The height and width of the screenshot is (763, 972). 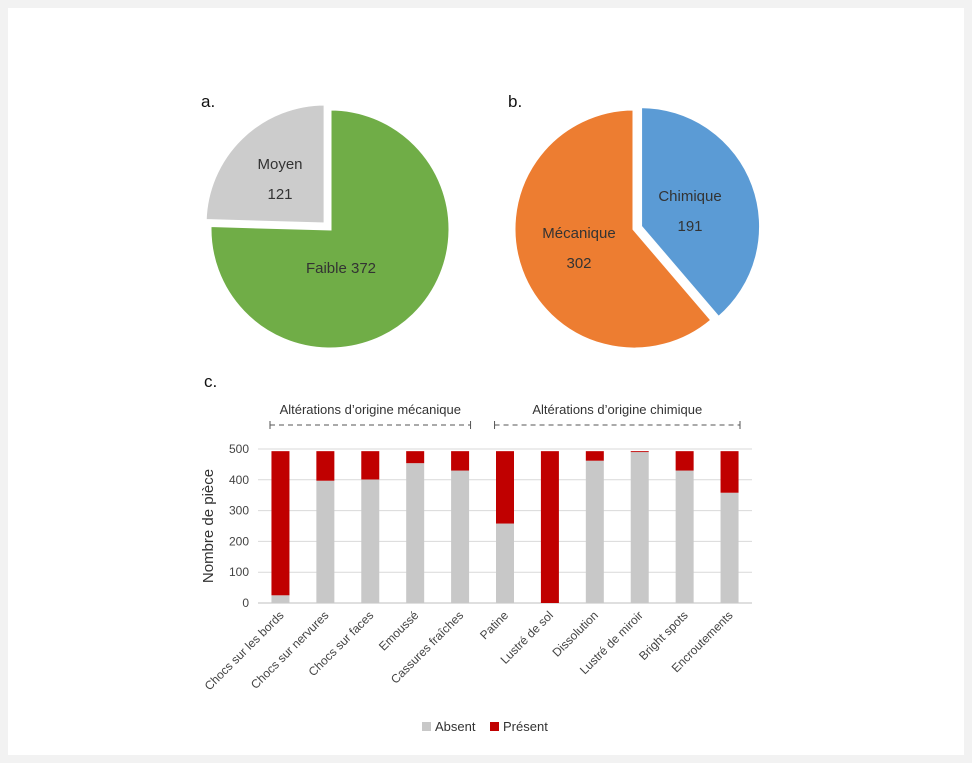 I want to click on x-tick-label: Patine, so click(x=494, y=625).